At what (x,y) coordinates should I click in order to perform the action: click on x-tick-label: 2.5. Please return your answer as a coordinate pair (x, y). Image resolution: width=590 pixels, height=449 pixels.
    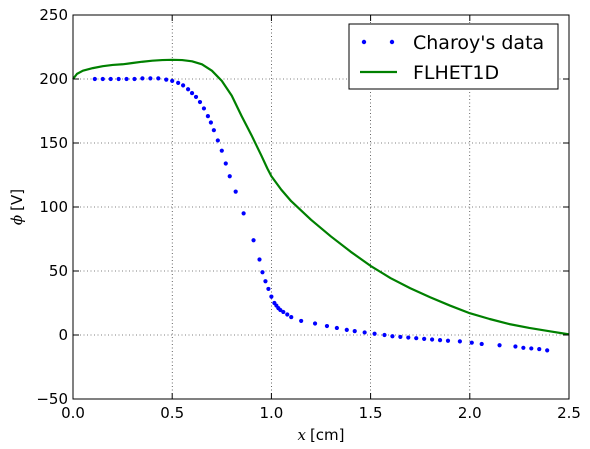
    Looking at the image, I should click on (569, 413).